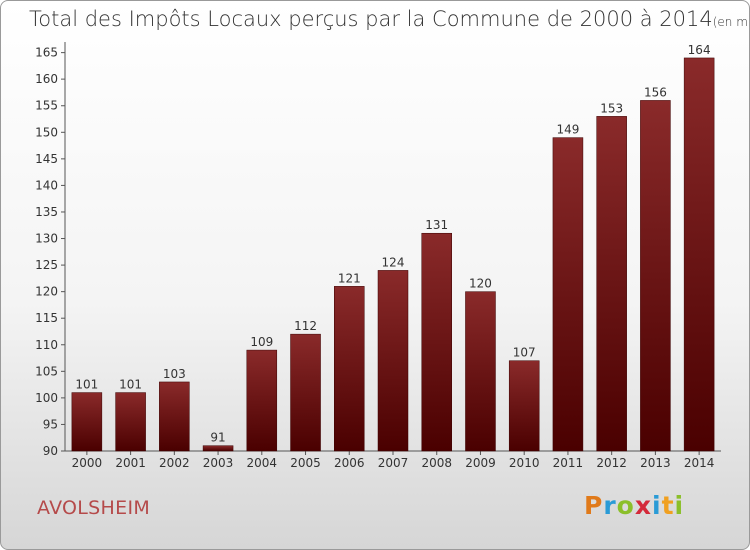 This screenshot has width=750, height=550. What do you see at coordinates (46, 53) in the screenshot?
I see `y-tick-label: 165` at bounding box center [46, 53].